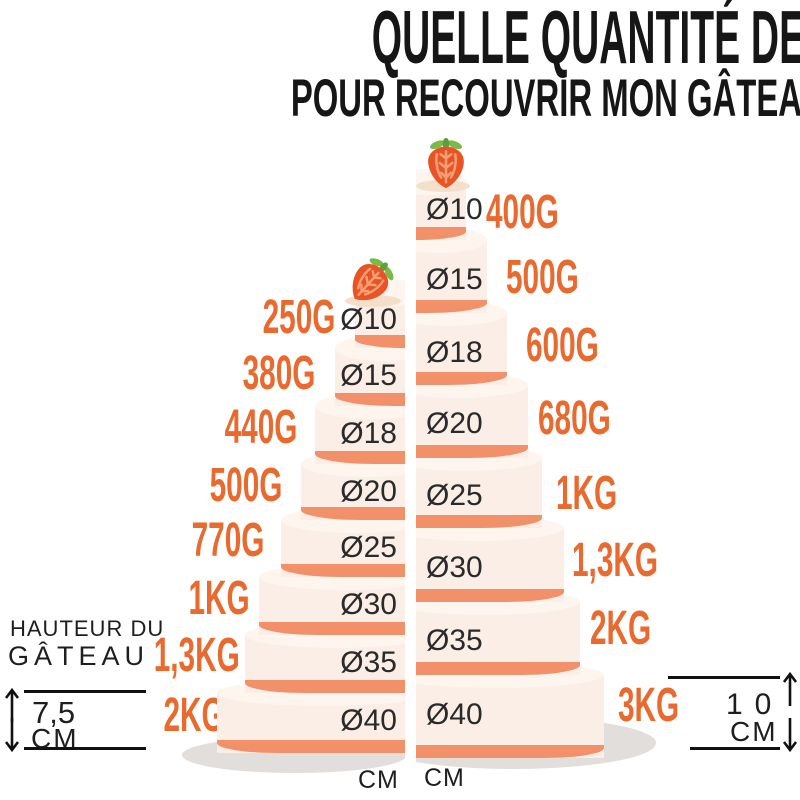  I want to click on cake-height-heading-line1: HAUTEUR DU, so click(87, 628).